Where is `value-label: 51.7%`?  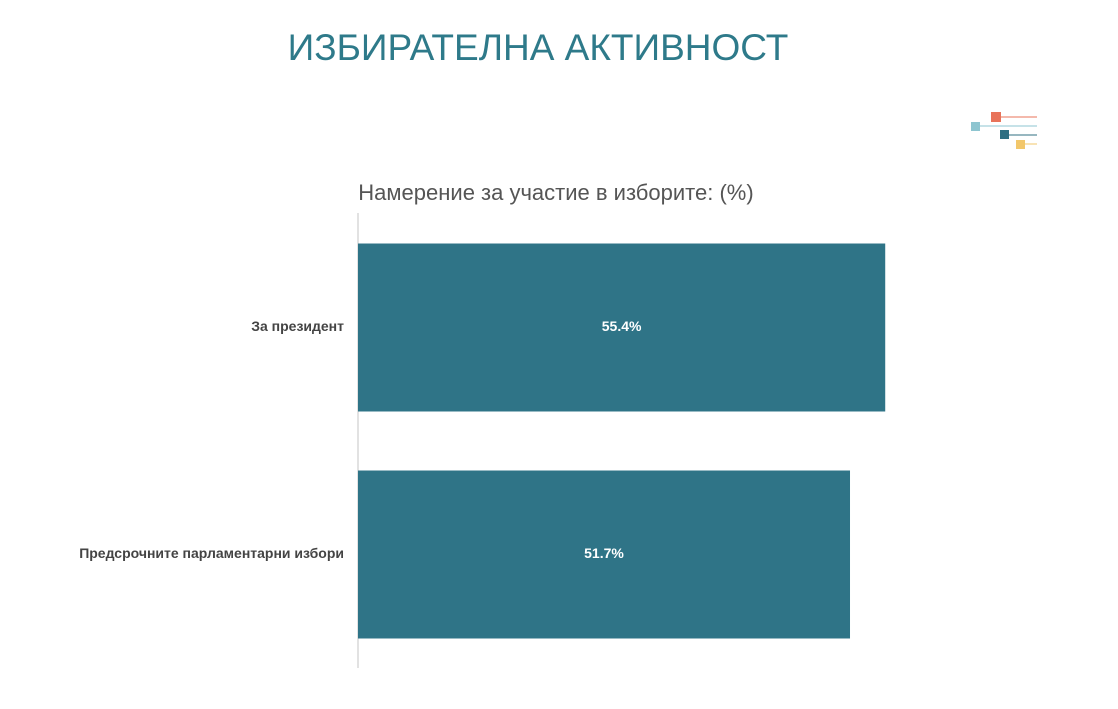 value-label: 51.7% is located at coordinates (604, 553).